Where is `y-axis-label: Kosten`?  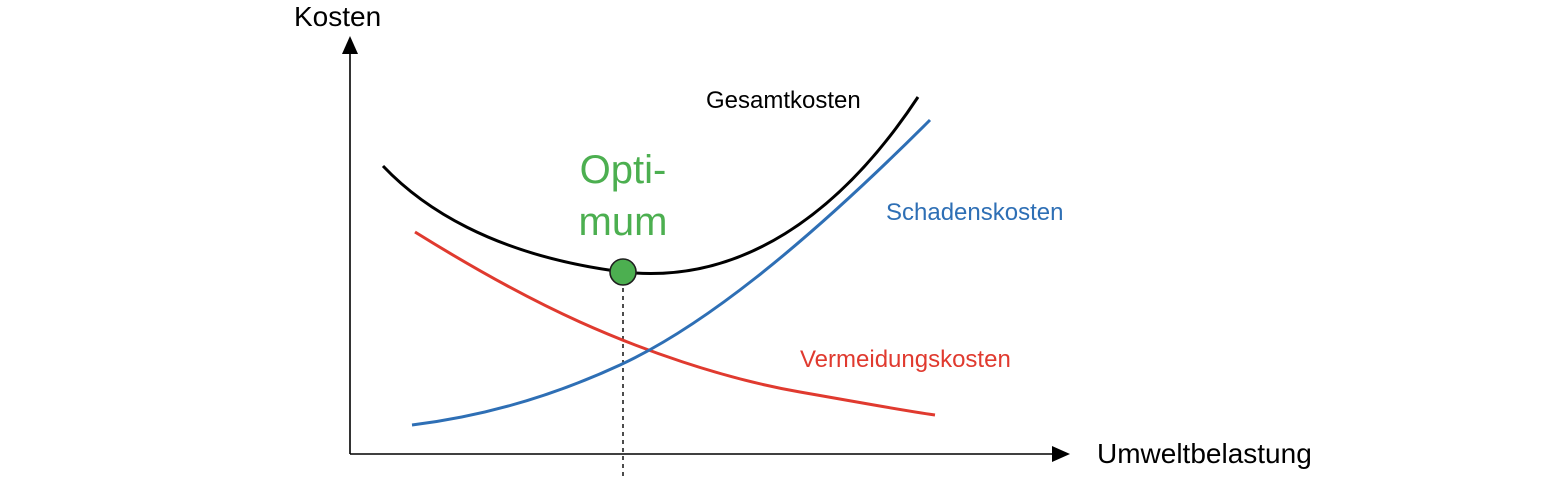
y-axis-label: Kosten is located at coordinates (337, 16).